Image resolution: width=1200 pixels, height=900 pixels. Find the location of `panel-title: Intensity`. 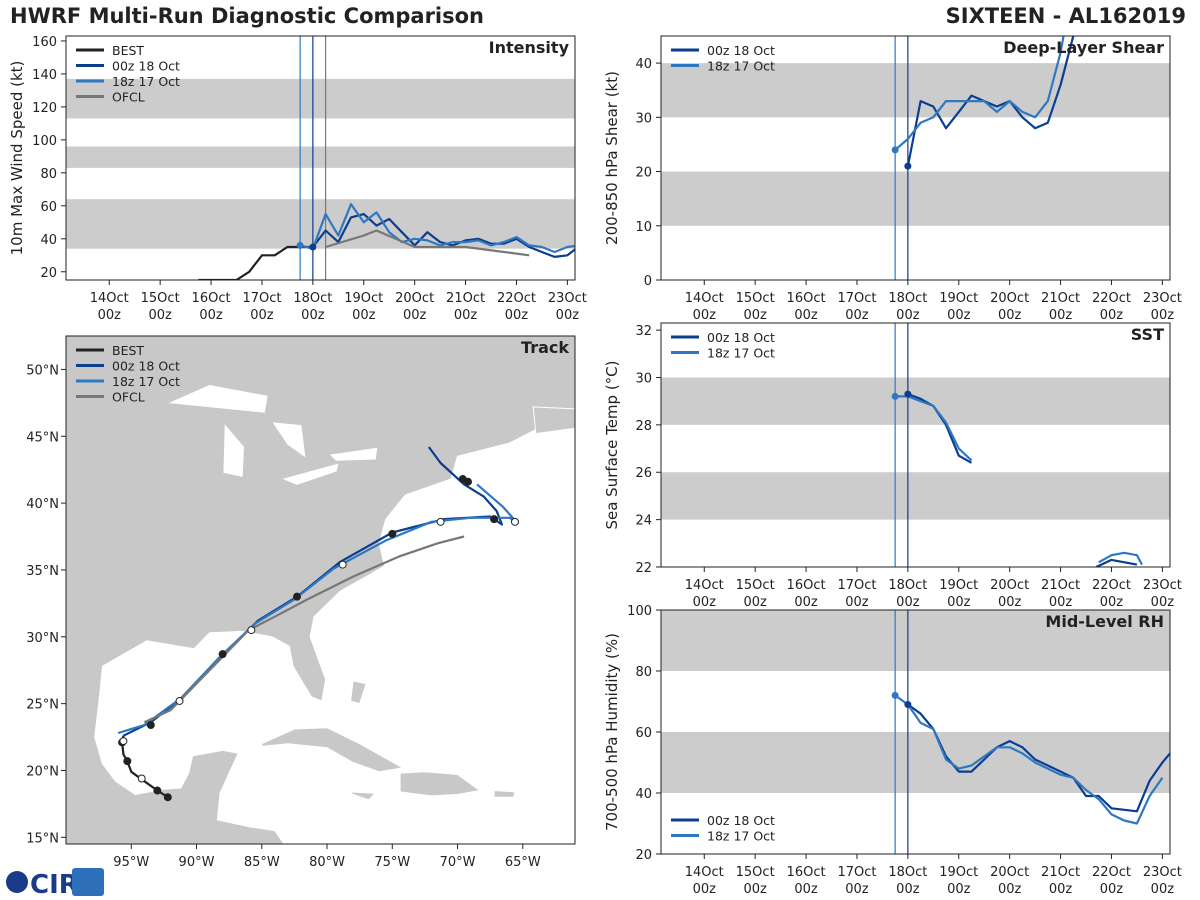

panel-title: Intensity is located at coordinates (529, 47).